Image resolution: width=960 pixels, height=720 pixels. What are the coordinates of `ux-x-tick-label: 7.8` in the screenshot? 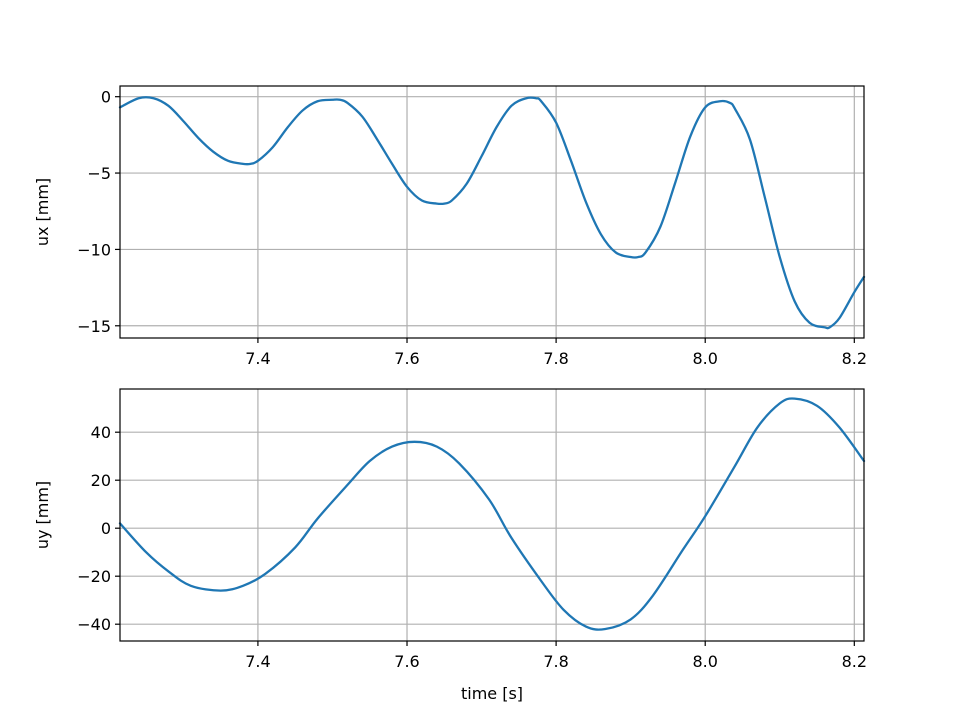 It's located at (555, 358).